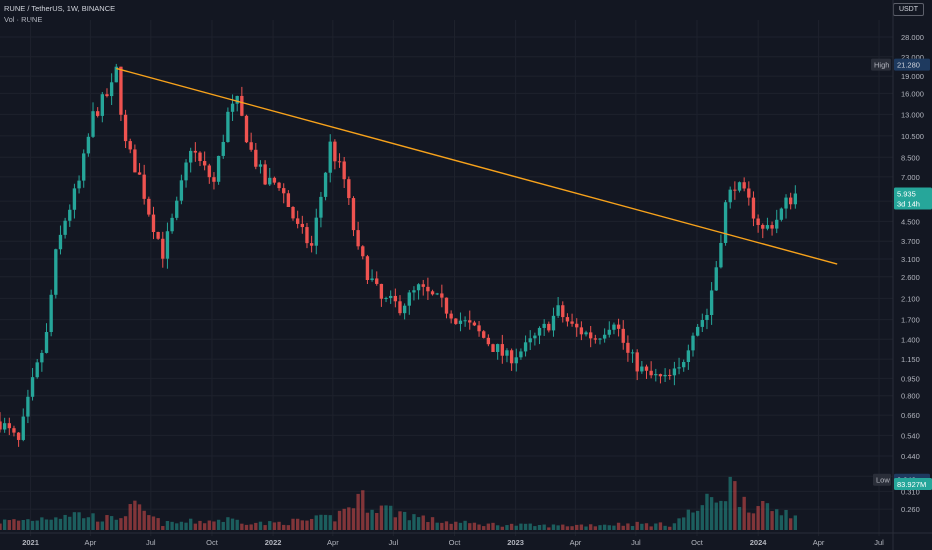 This screenshot has width=932, height=550. Describe the element at coordinates (60, 8) in the screenshot. I see `symbol-title: RUNE / TetherUS, 1W, BINANCE` at that location.